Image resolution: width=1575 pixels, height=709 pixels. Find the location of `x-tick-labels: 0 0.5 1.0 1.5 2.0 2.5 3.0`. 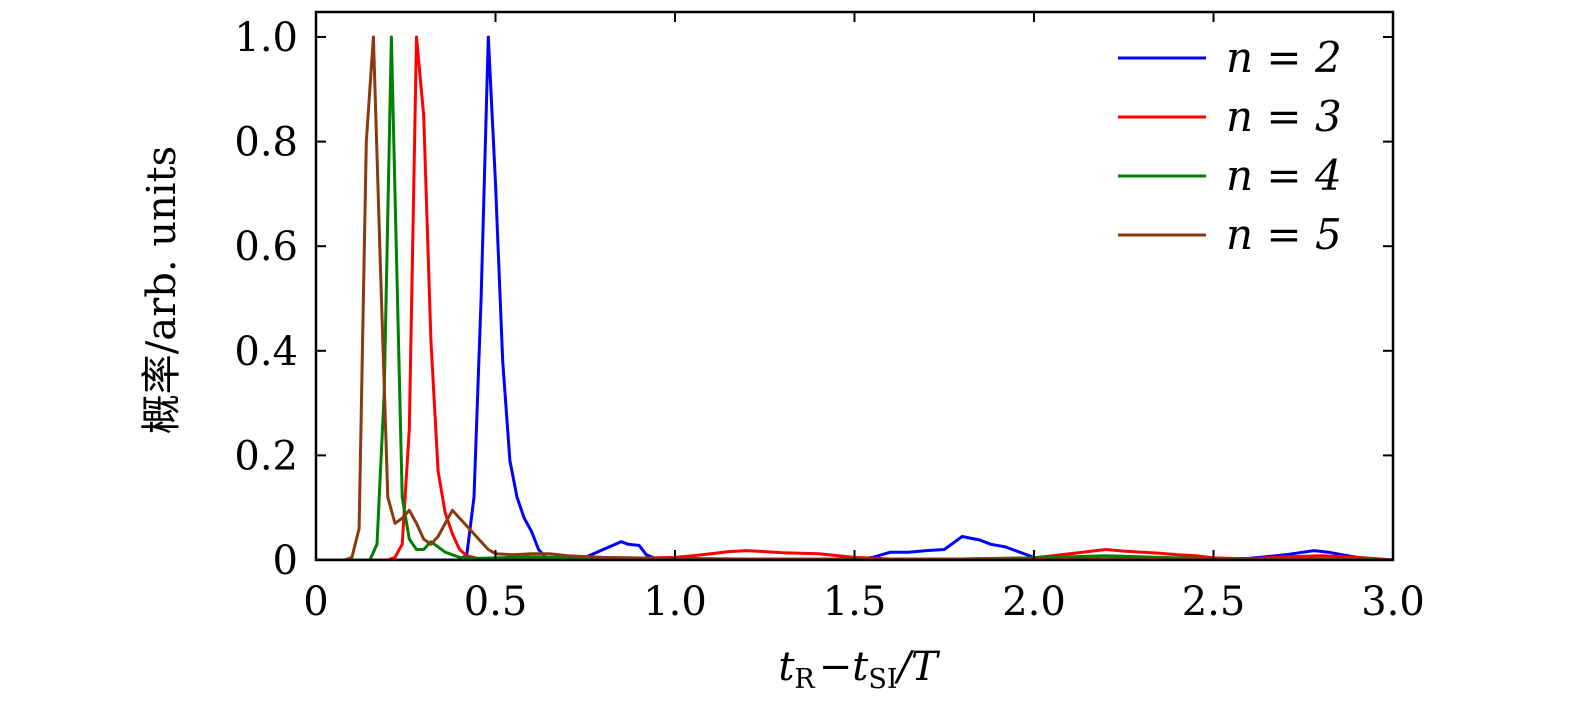

x-tick-labels: 0 0.5 1.0 1.5 2.0 2.5 3.0 is located at coordinates (864, 602).